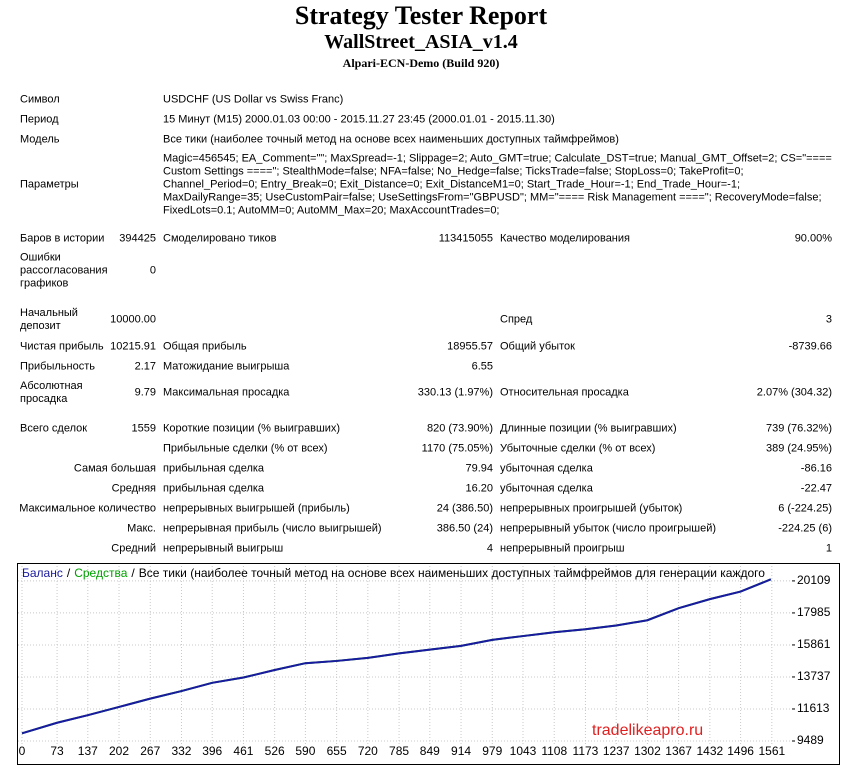 Image resolution: width=842 pixels, height=766 pixels. Describe the element at coordinates (87, 508) in the screenshot. I see `stat-label: Максимальное количество` at that location.